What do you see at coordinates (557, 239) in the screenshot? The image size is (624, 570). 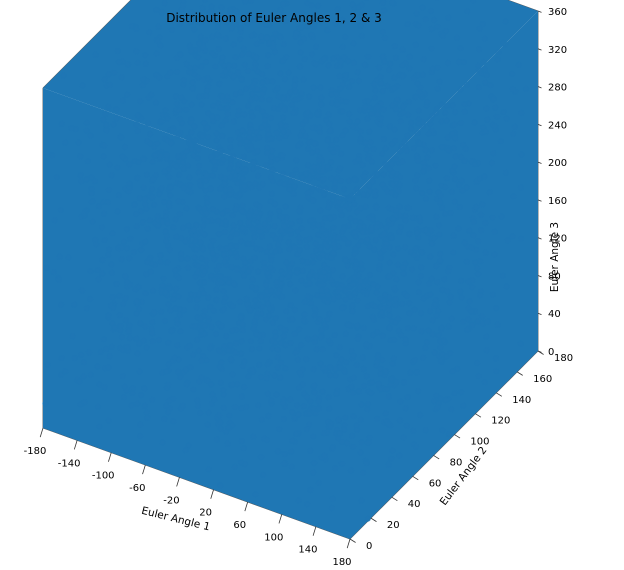 I see `z-tick-label: 120` at bounding box center [557, 239].